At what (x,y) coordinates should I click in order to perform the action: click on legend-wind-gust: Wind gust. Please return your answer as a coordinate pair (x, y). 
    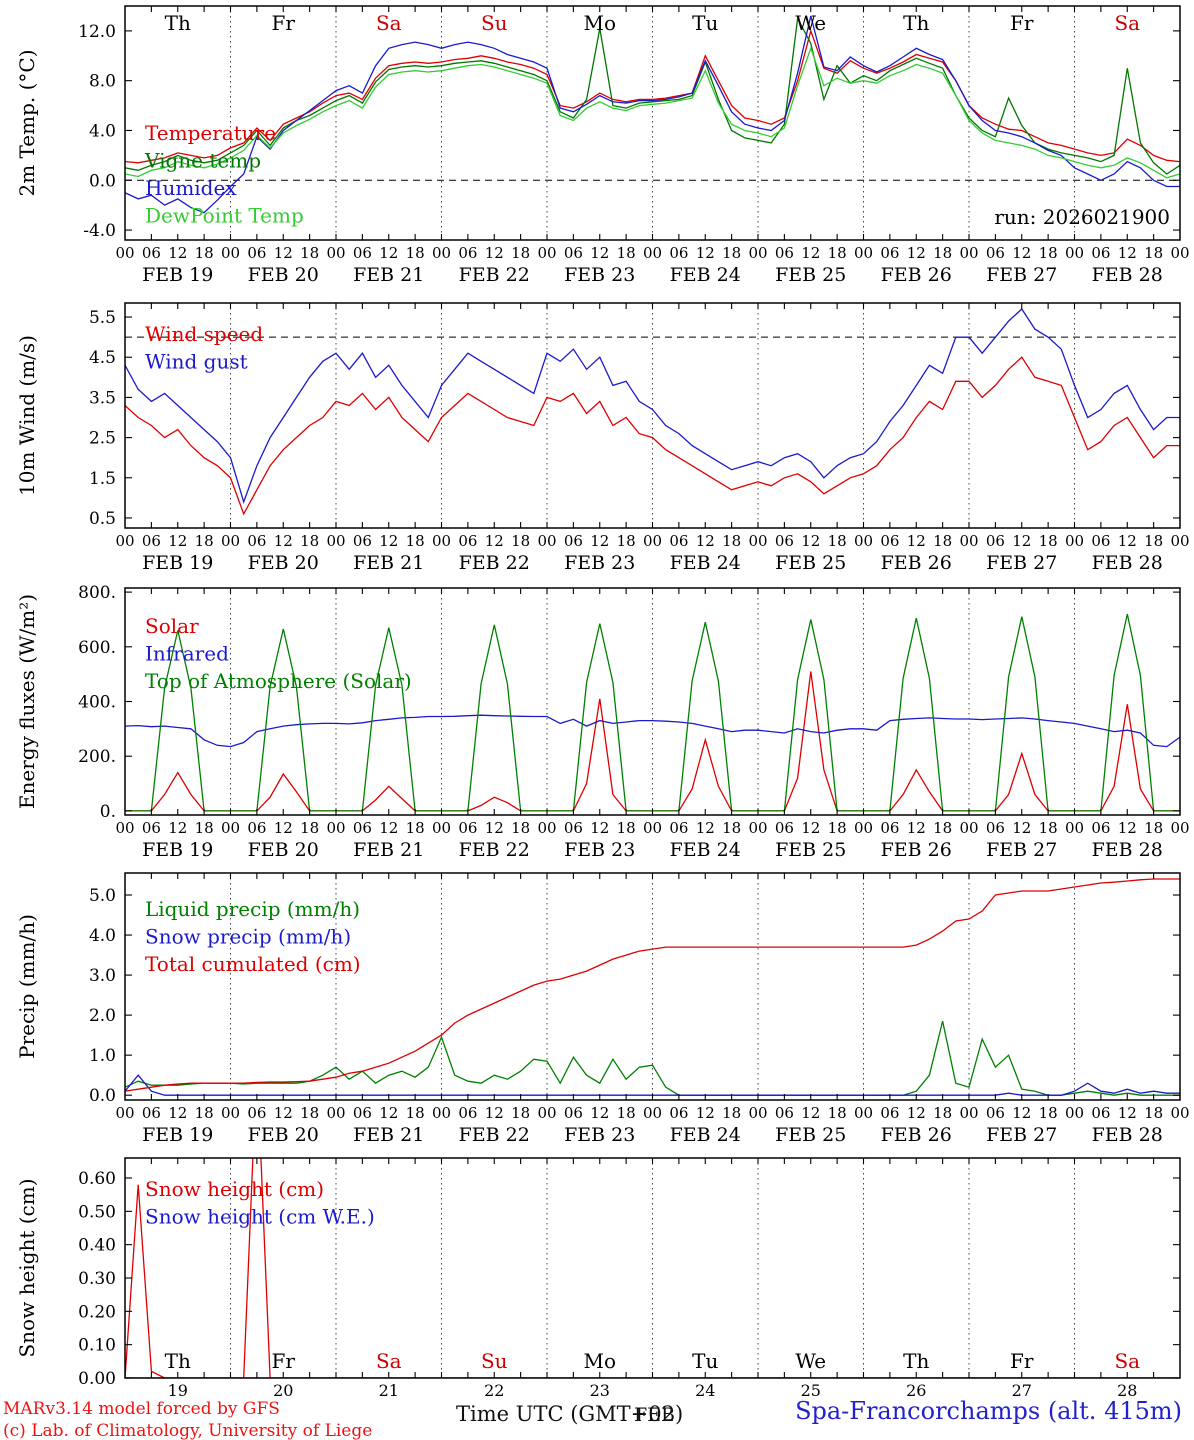
    Looking at the image, I should click on (196, 362).